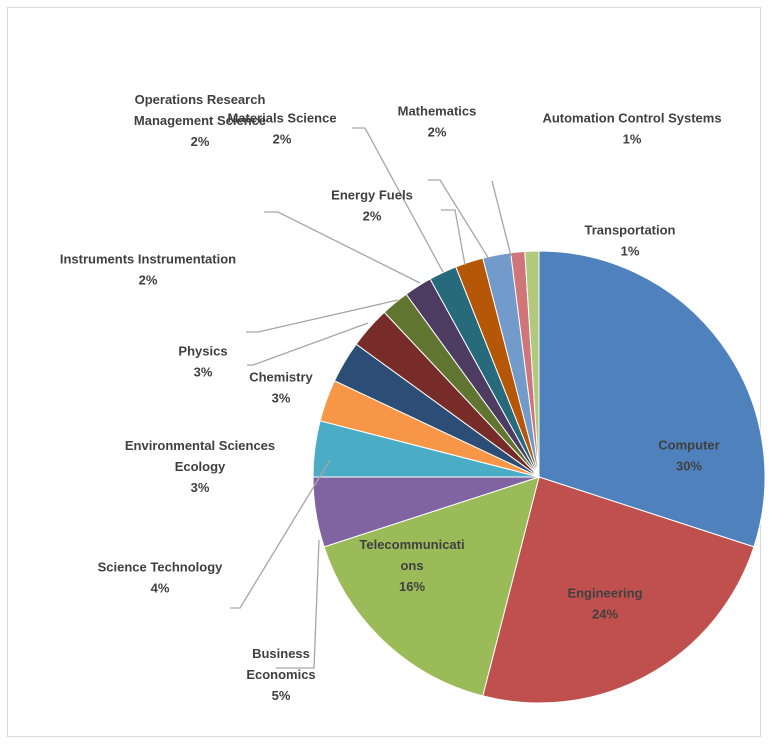 This screenshot has height=745, width=769. I want to click on slice-category-label: ons, so click(411, 565).